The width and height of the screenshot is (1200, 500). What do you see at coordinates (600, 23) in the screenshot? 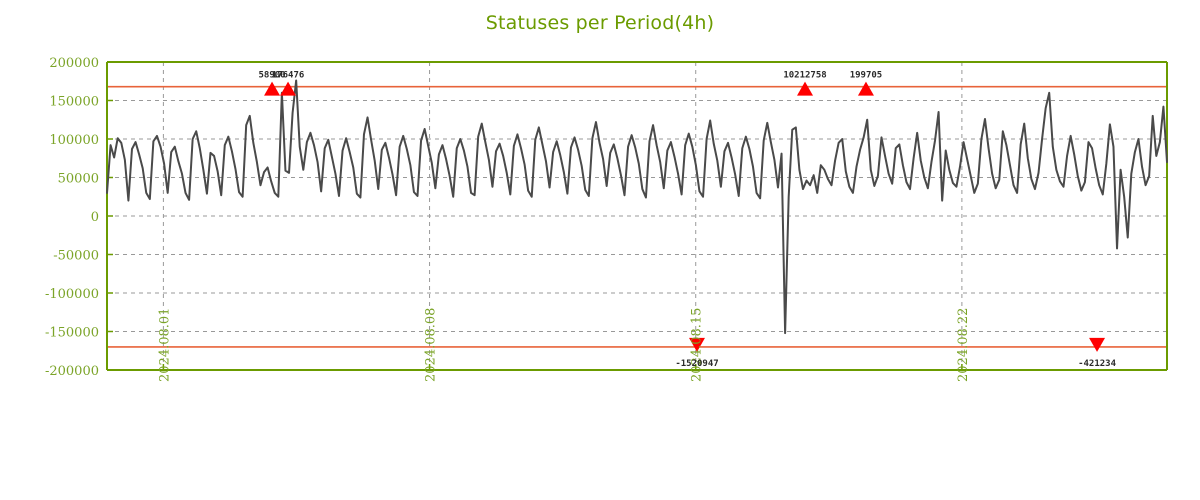
I see `chart-title: Statuses per Period(4h)` at bounding box center [600, 23].